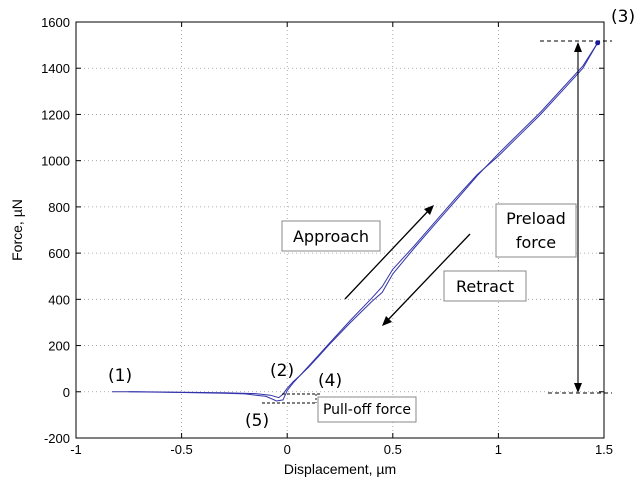  I want to click on x-tick-label: 0.5, so click(393, 449).